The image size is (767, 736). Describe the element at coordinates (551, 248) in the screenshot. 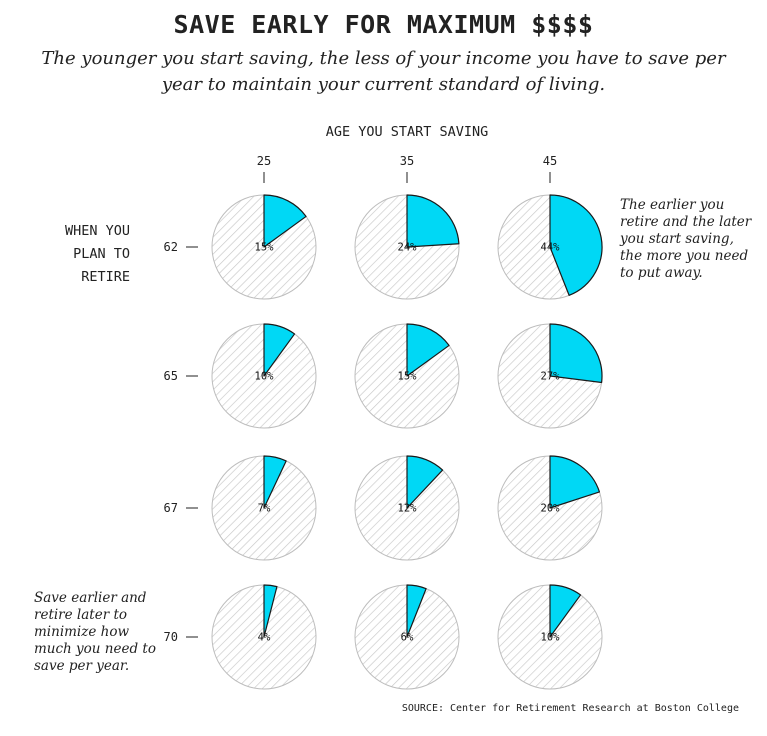

I see `pie-label-retire-62-start-45: 44%` at that location.